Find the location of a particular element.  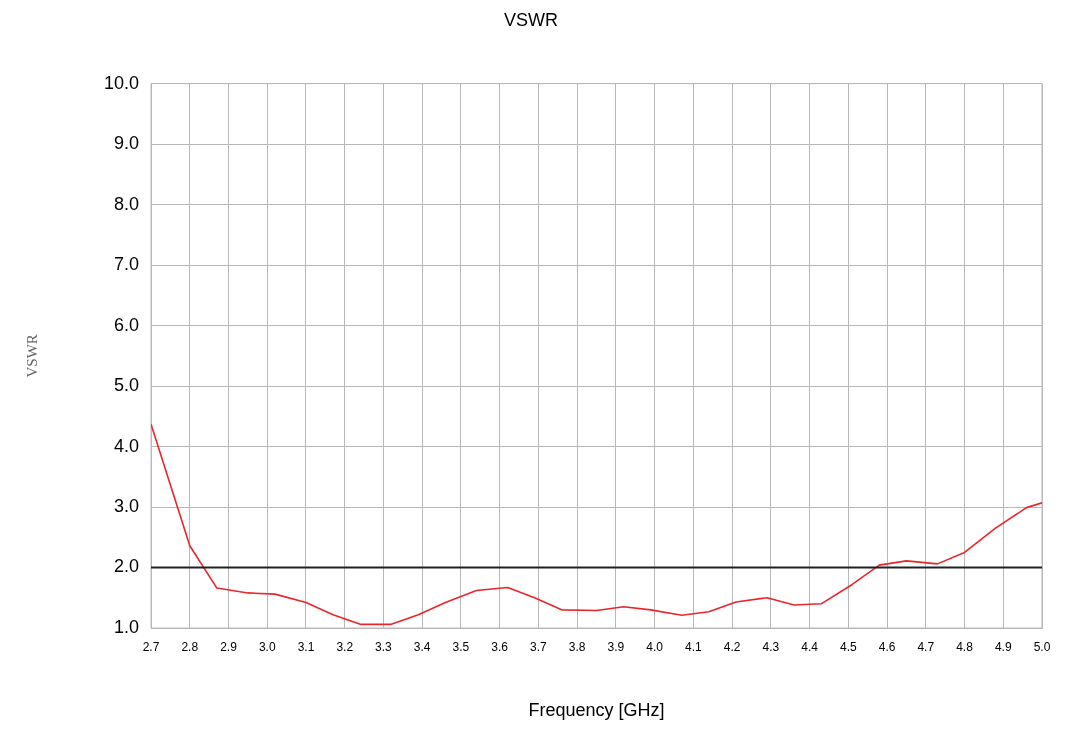

x-tick-label: 4.4 is located at coordinates (810, 646).